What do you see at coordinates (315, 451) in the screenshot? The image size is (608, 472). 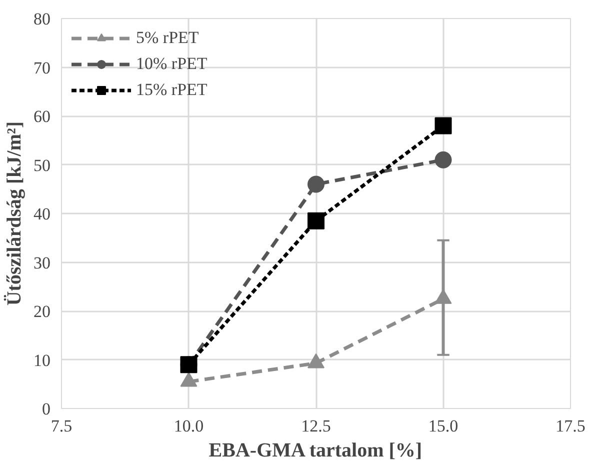 I see `x-axis-title: EBA-GMA tartalom [%]` at bounding box center [315, 451].